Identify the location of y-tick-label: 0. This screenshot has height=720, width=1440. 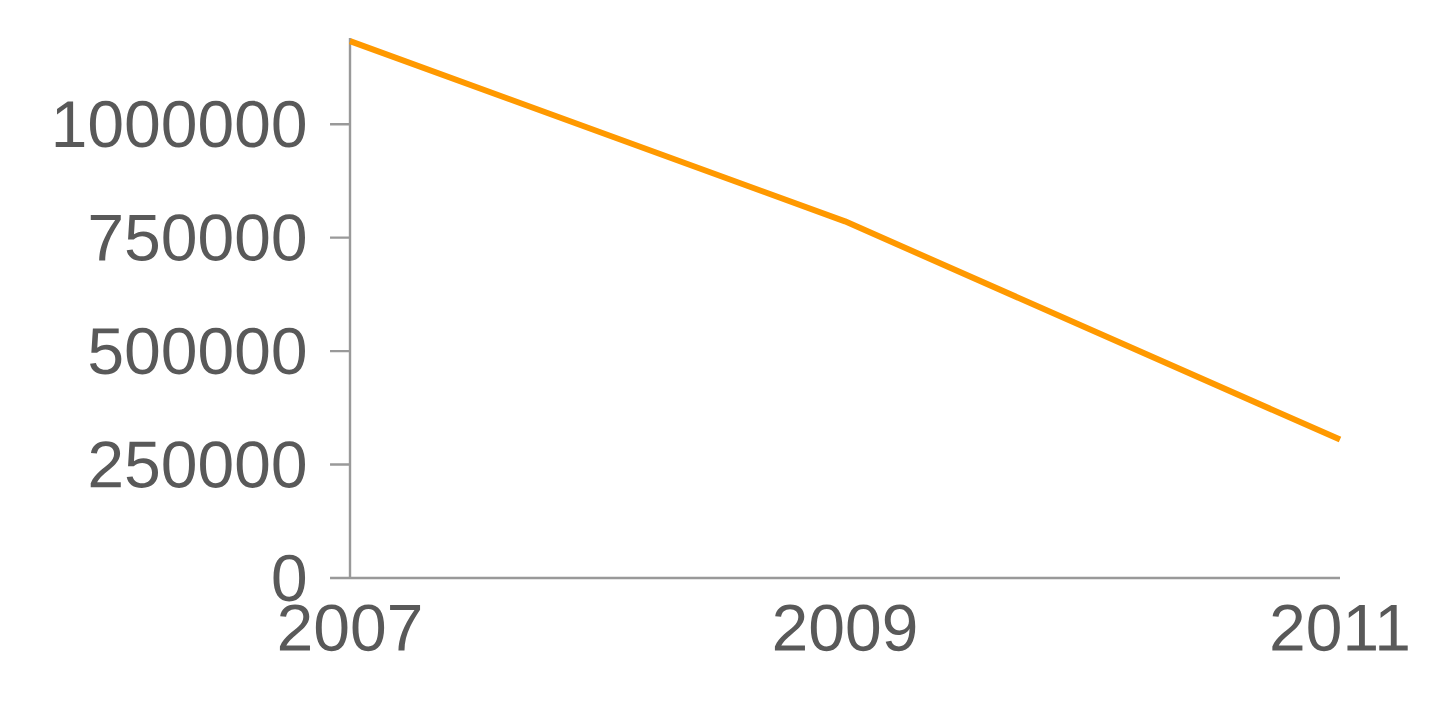
(289, 578).